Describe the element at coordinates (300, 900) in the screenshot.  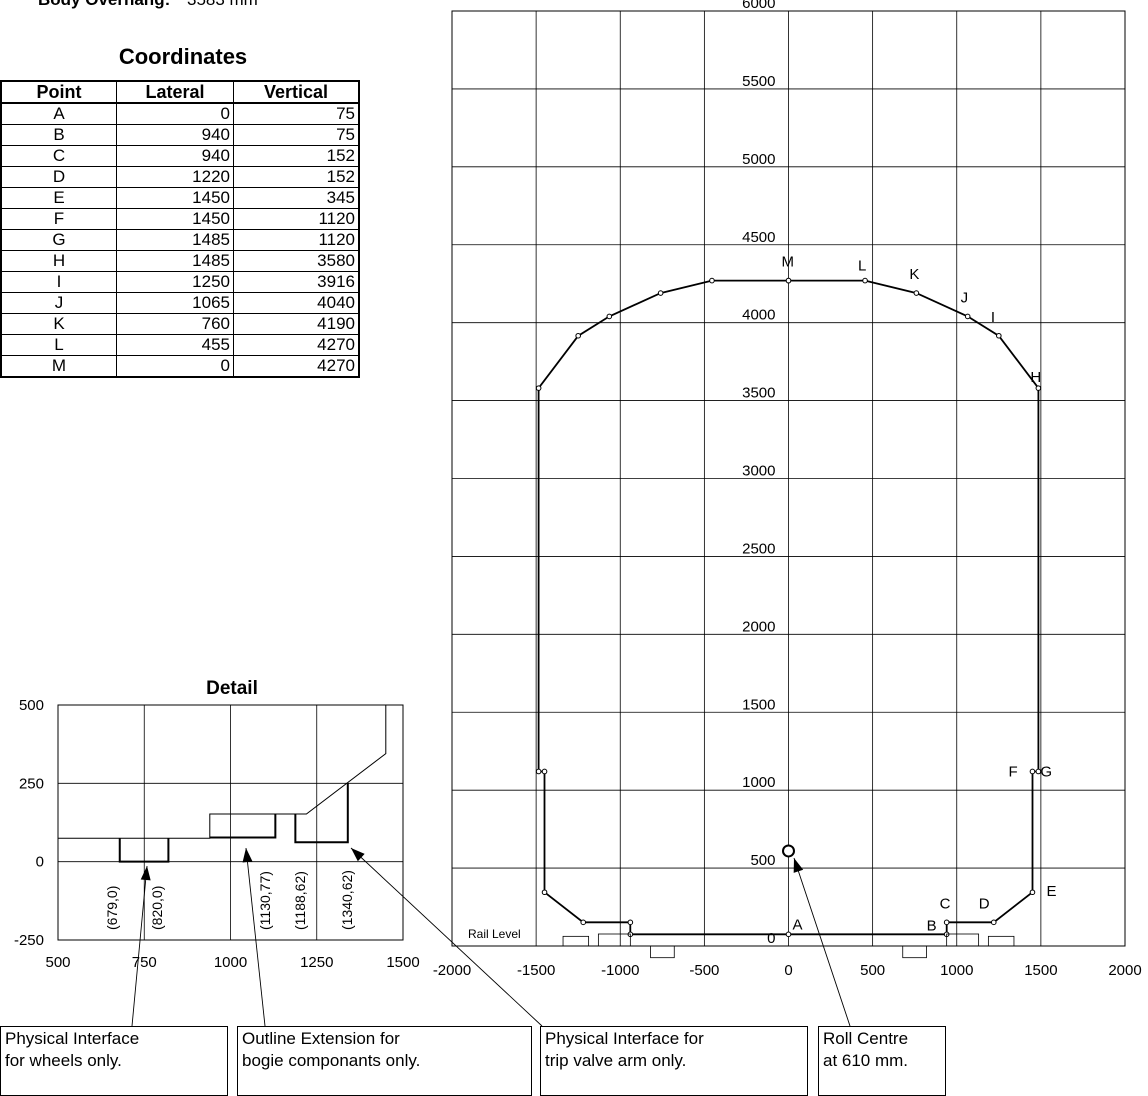
I see `detail-point-label: (1188,62)` at that location.